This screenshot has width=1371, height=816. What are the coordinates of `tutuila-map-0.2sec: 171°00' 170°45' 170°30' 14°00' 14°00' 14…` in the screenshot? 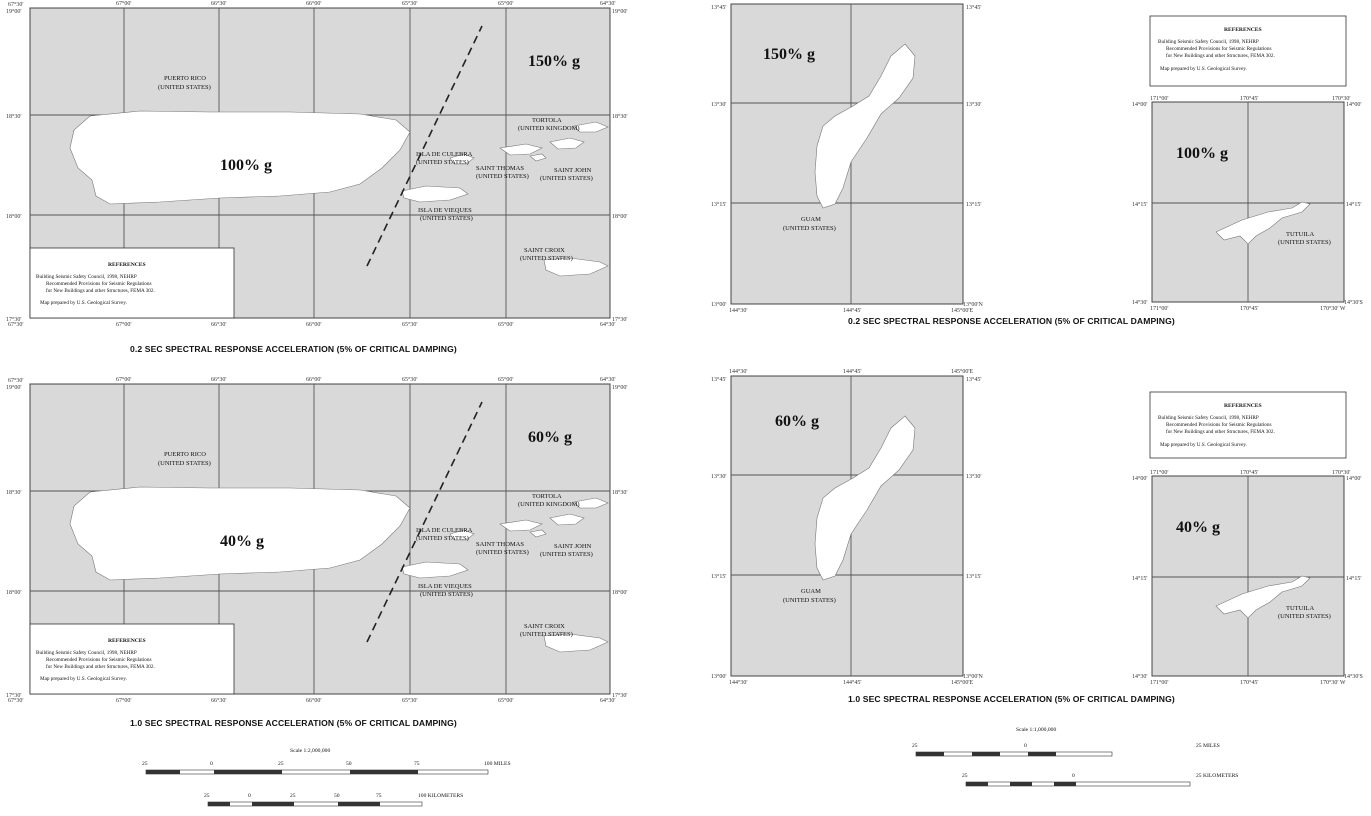 It's located at (1247, 203).